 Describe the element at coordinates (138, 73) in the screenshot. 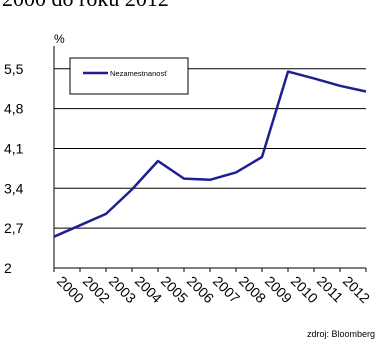

I see `legend-label: Nezamestnanosť` at that location.